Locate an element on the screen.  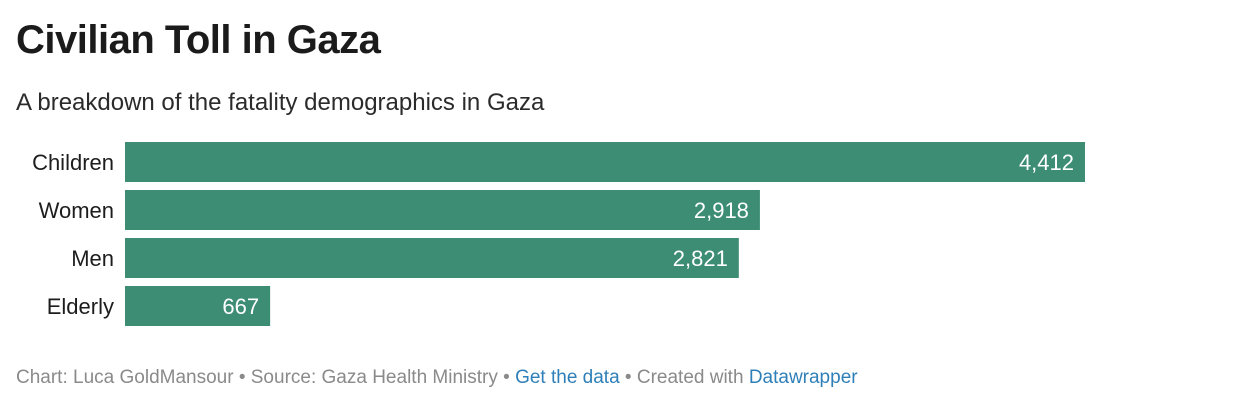
datawrapper-link: Datawrapper is located at coordinates (803, 377).